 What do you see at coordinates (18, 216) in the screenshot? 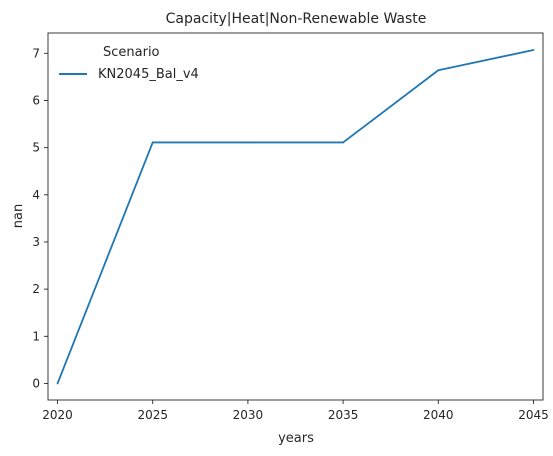
I see `y-axis-label: nan` at bounding box center [18, 216].